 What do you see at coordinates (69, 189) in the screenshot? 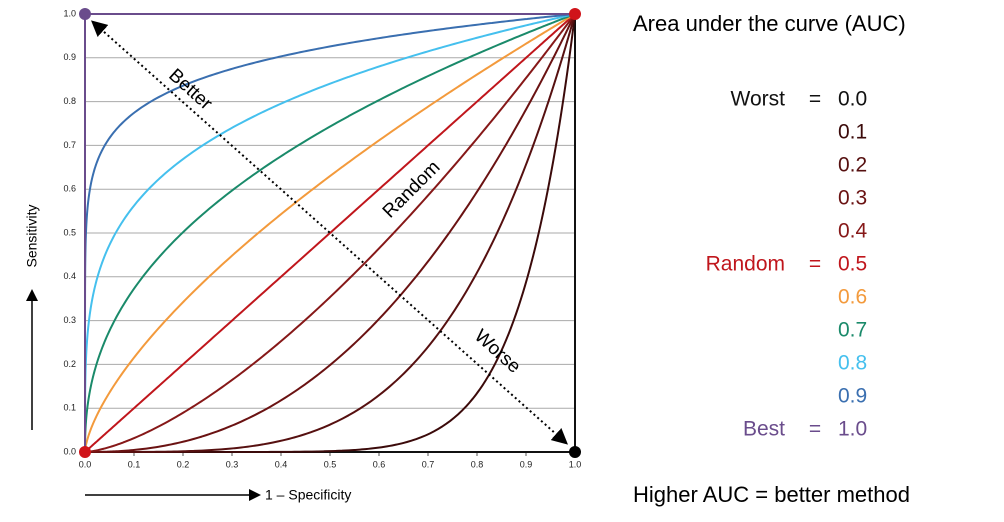
I see `y-tick-label: 0.6` at bounding box center [69, 189].